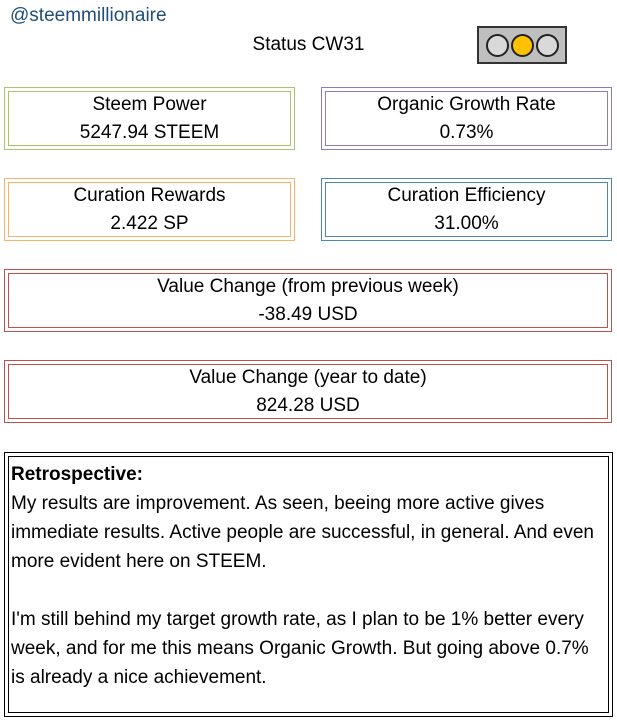 The width and height of the screenshot is (617, 723). Describe the element at coordinates (308, 44) in the screenshot. I see `status-title: Status CW31` at that location.